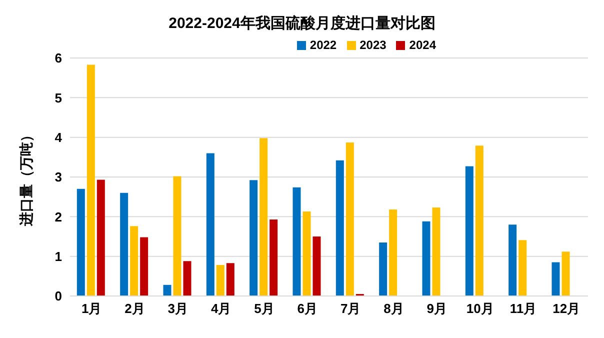  I want to click on x-tick-label: 8月, so click(394, 308).